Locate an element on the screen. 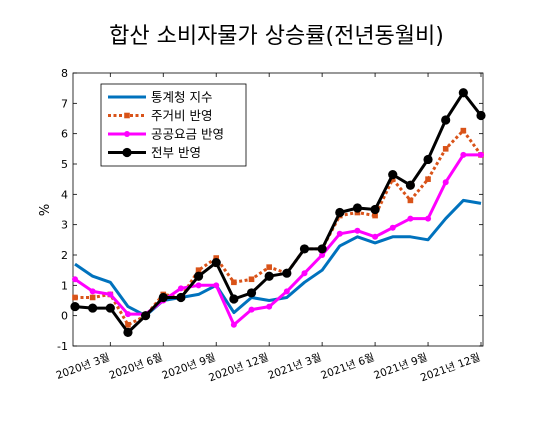  y-tick-label: 5 is located at coordinates (64, 164).